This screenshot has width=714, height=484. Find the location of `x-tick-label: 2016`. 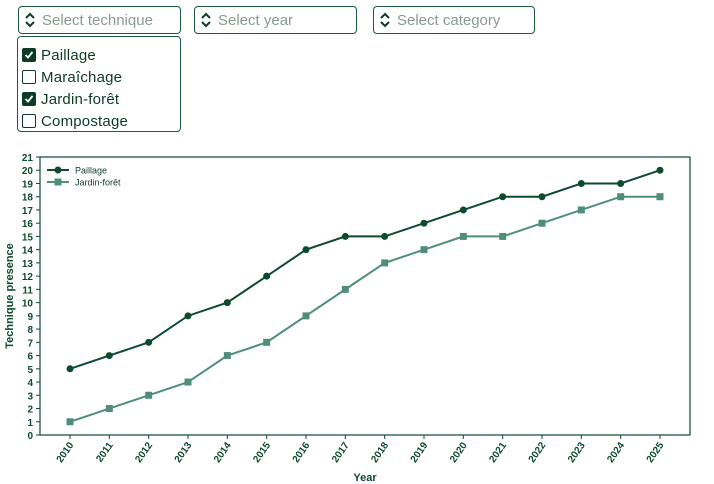

x-tick-label: 2016 is located at coordinates (302, 452).